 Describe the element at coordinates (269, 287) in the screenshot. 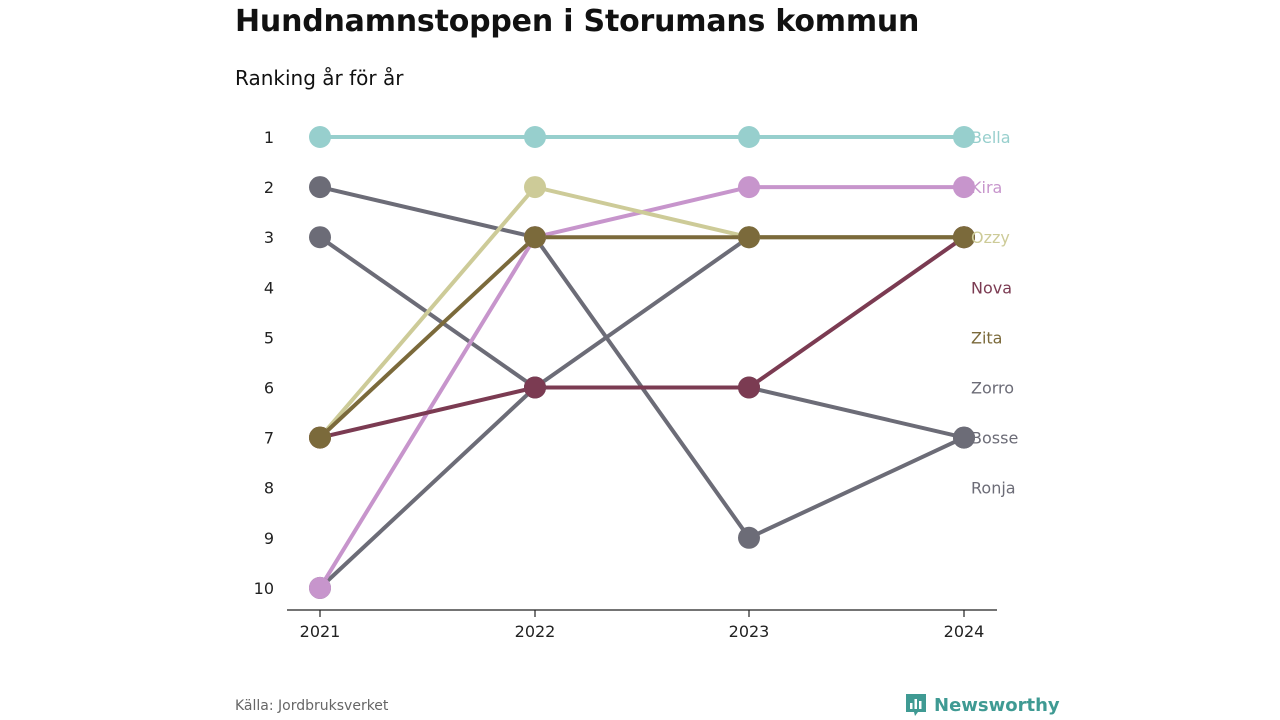

I see `y-tick-label: 4` at that location.